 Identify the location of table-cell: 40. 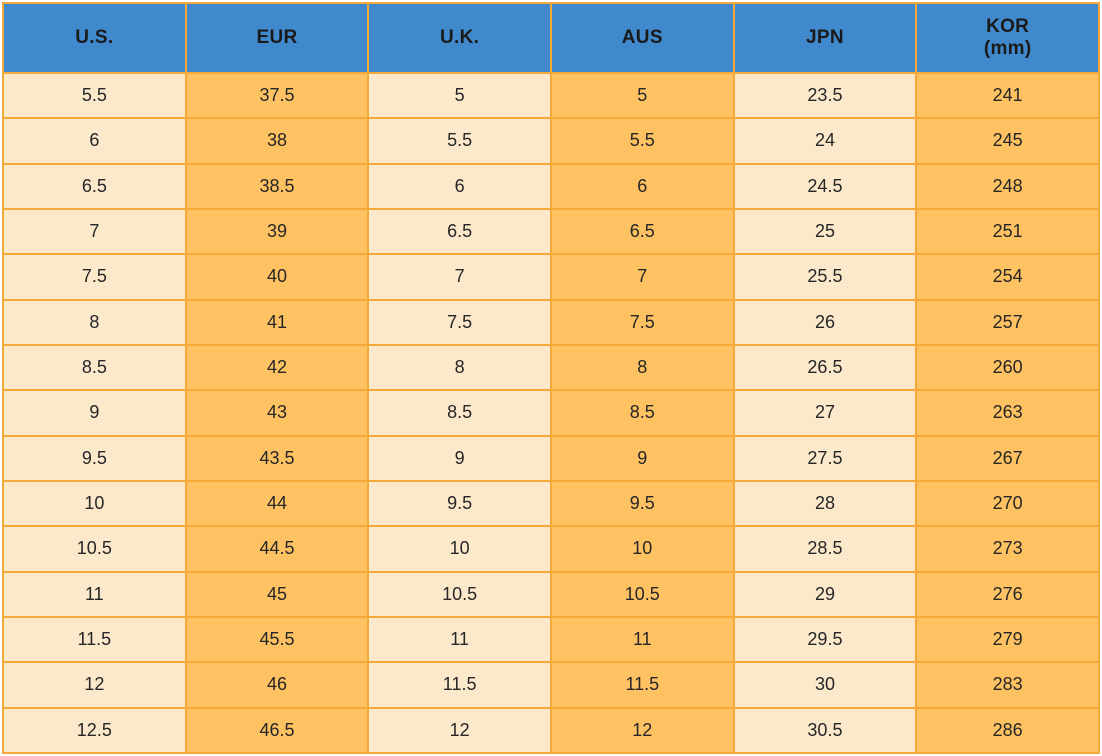
(277, 277).